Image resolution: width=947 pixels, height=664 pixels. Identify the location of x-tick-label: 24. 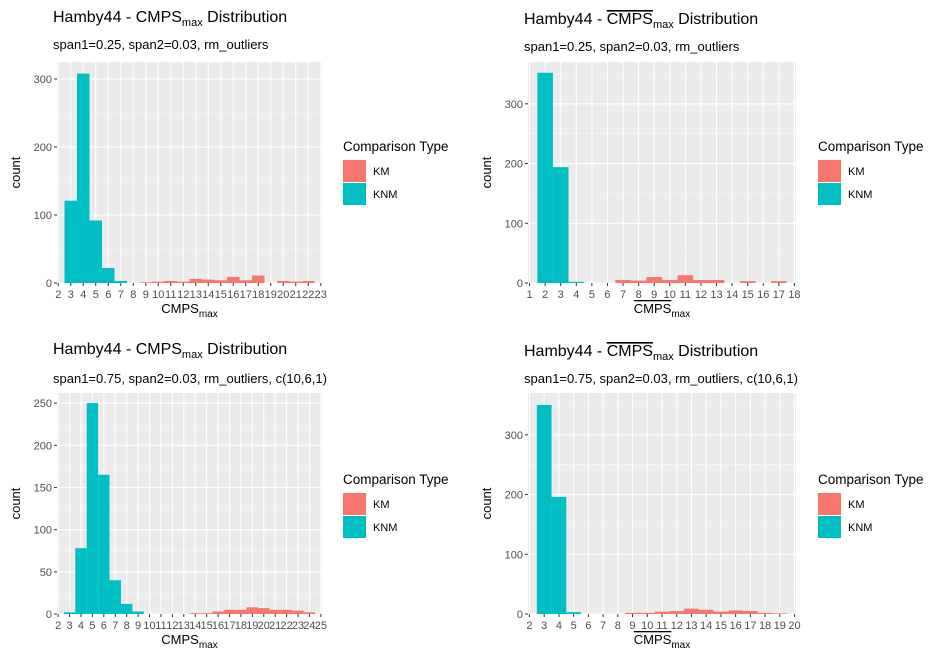
(309, 626).